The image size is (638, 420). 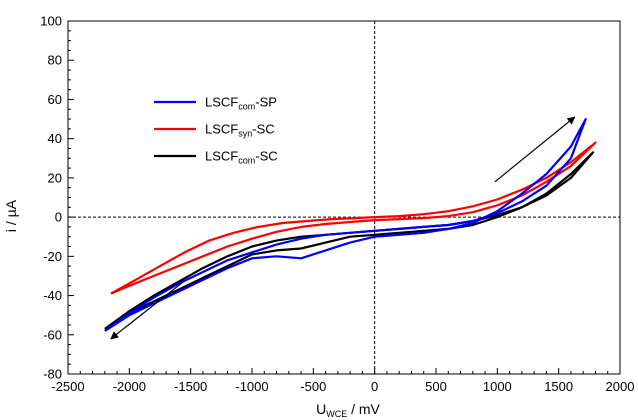 What do you see at coordinates (67, 386) in the screenshot?
I see `x-tick-label: -2500` at bounding box center [67, 386].